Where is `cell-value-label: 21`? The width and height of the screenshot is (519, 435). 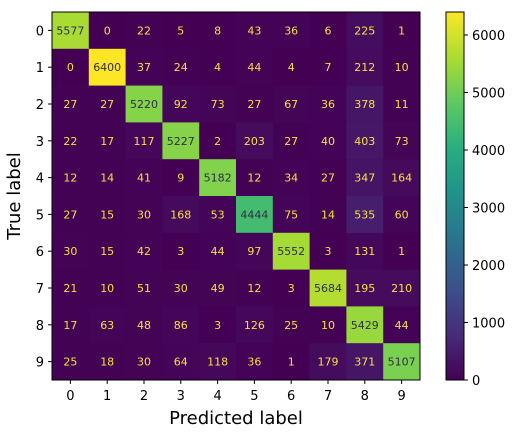
cell-value-label: 21 is located at coordinates (70, 288).